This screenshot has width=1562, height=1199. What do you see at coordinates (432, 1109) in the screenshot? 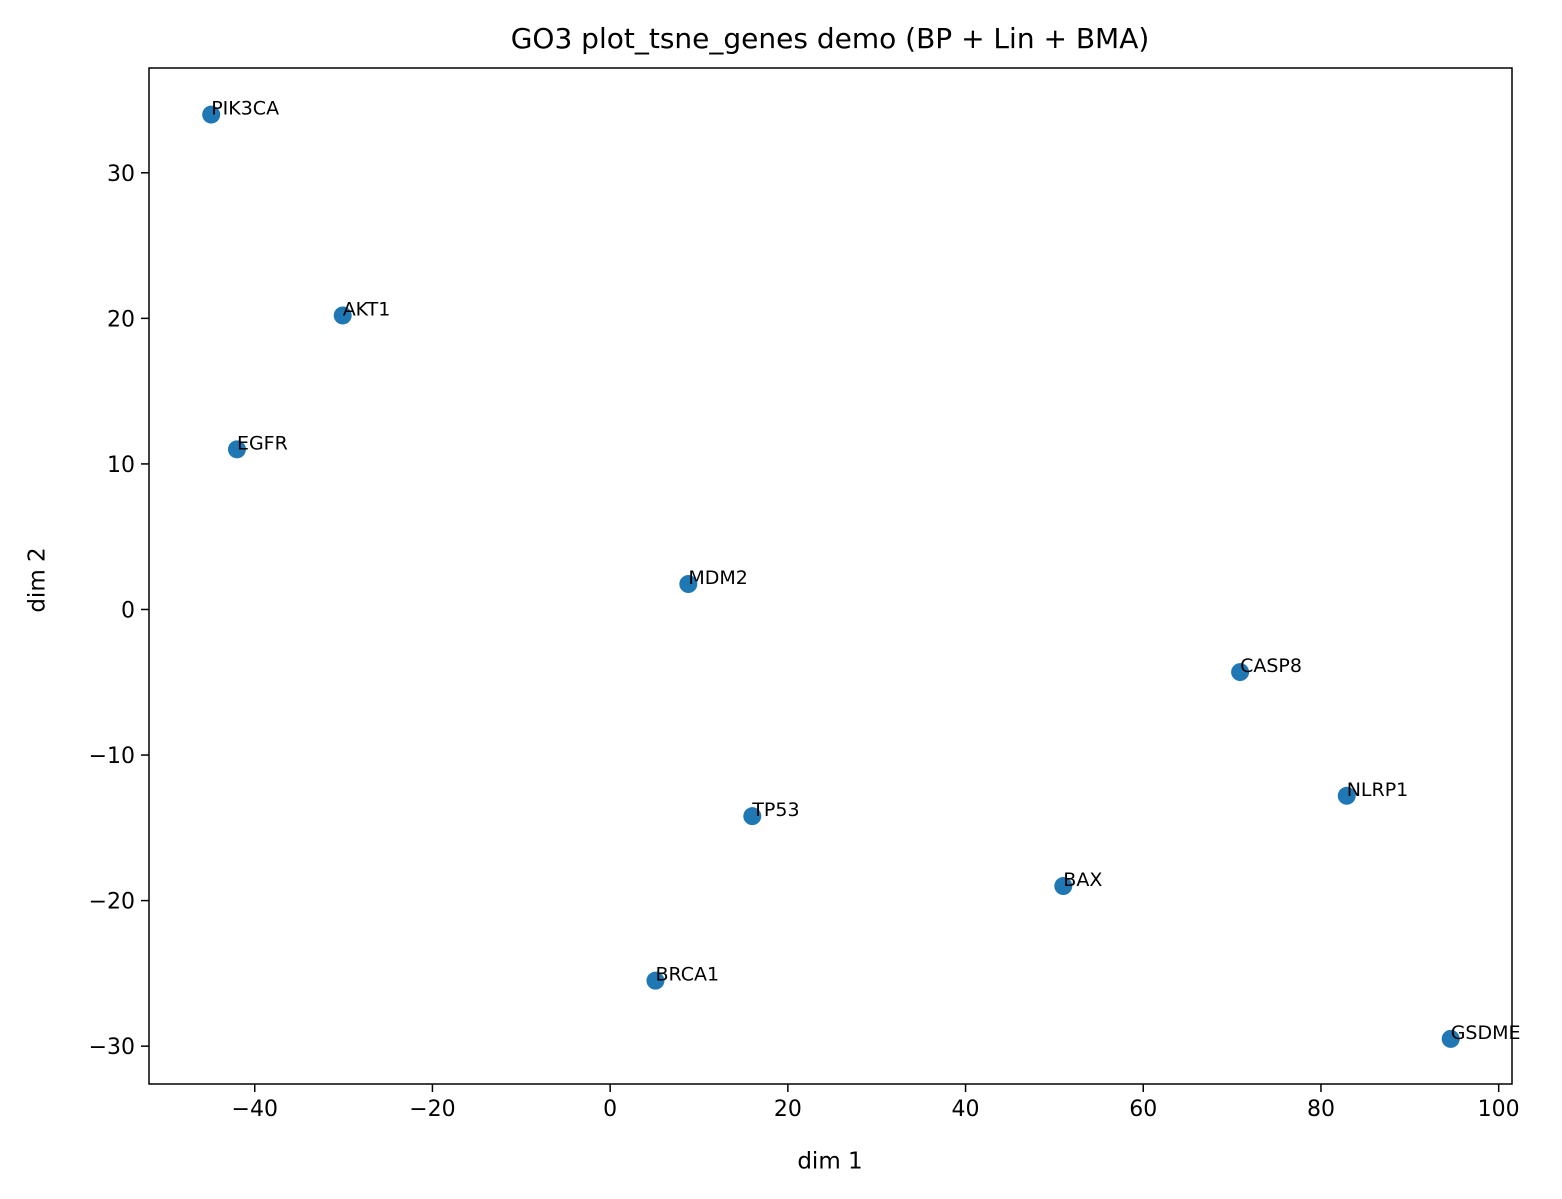
I see `x-tick-label: −20` at bounding box center [432, 1109].